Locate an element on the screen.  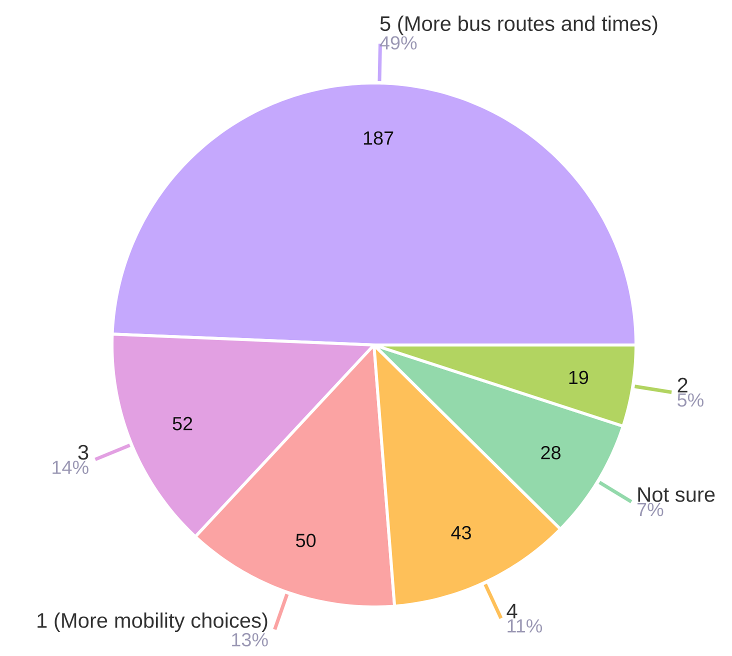
data-label: 50 is located at coordinates (306, 541).